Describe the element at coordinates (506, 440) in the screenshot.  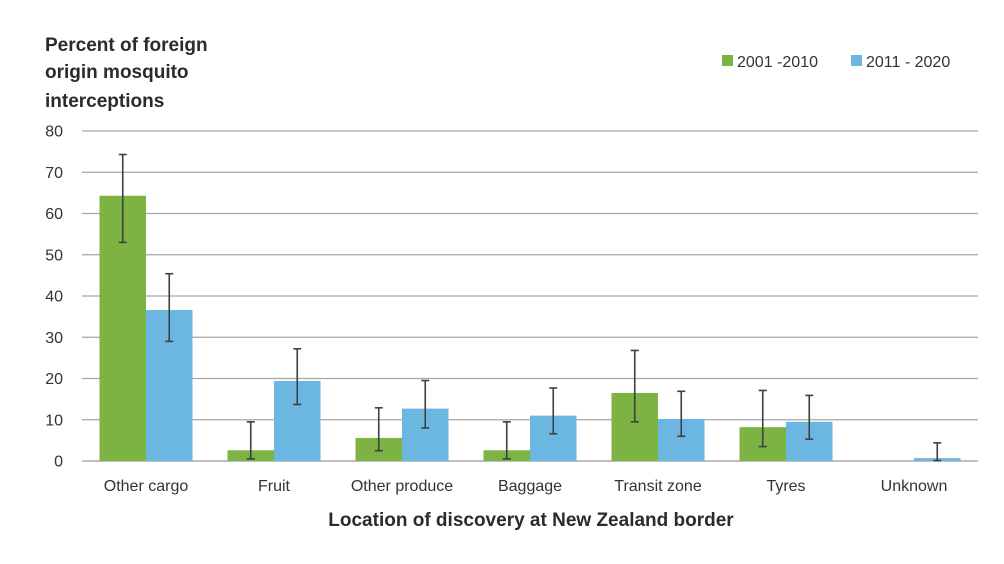
I see `errorbar-baggage-2001-2010` at that location.